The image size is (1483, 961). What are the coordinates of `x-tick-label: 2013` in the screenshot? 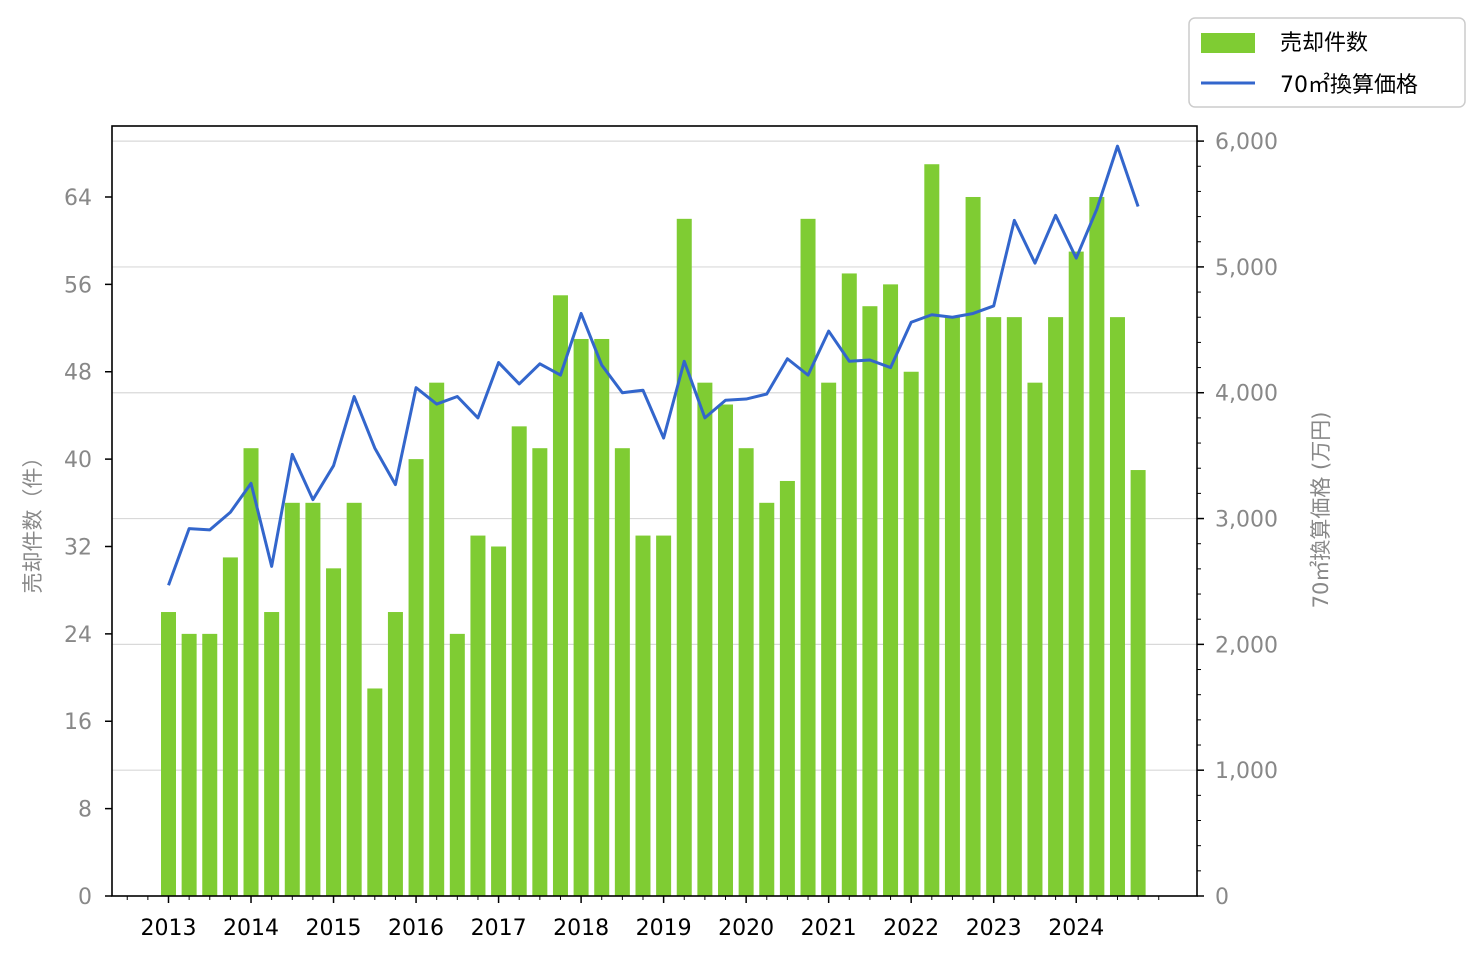 It's located at (169, 928).